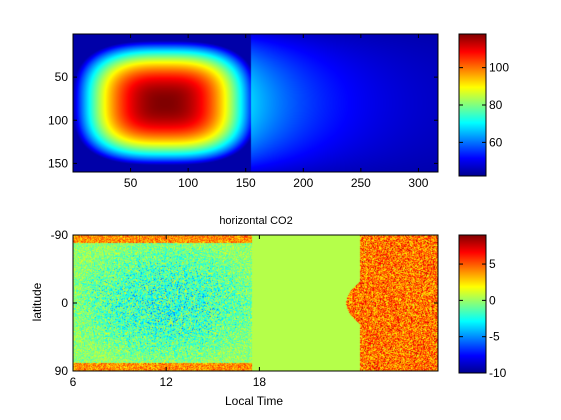 Image resolution: width=561 pixels, height=420 pixels. Describe the element at coordinates (167, 382) in the screenshot. I see `x-tick-label: 12` at that location.